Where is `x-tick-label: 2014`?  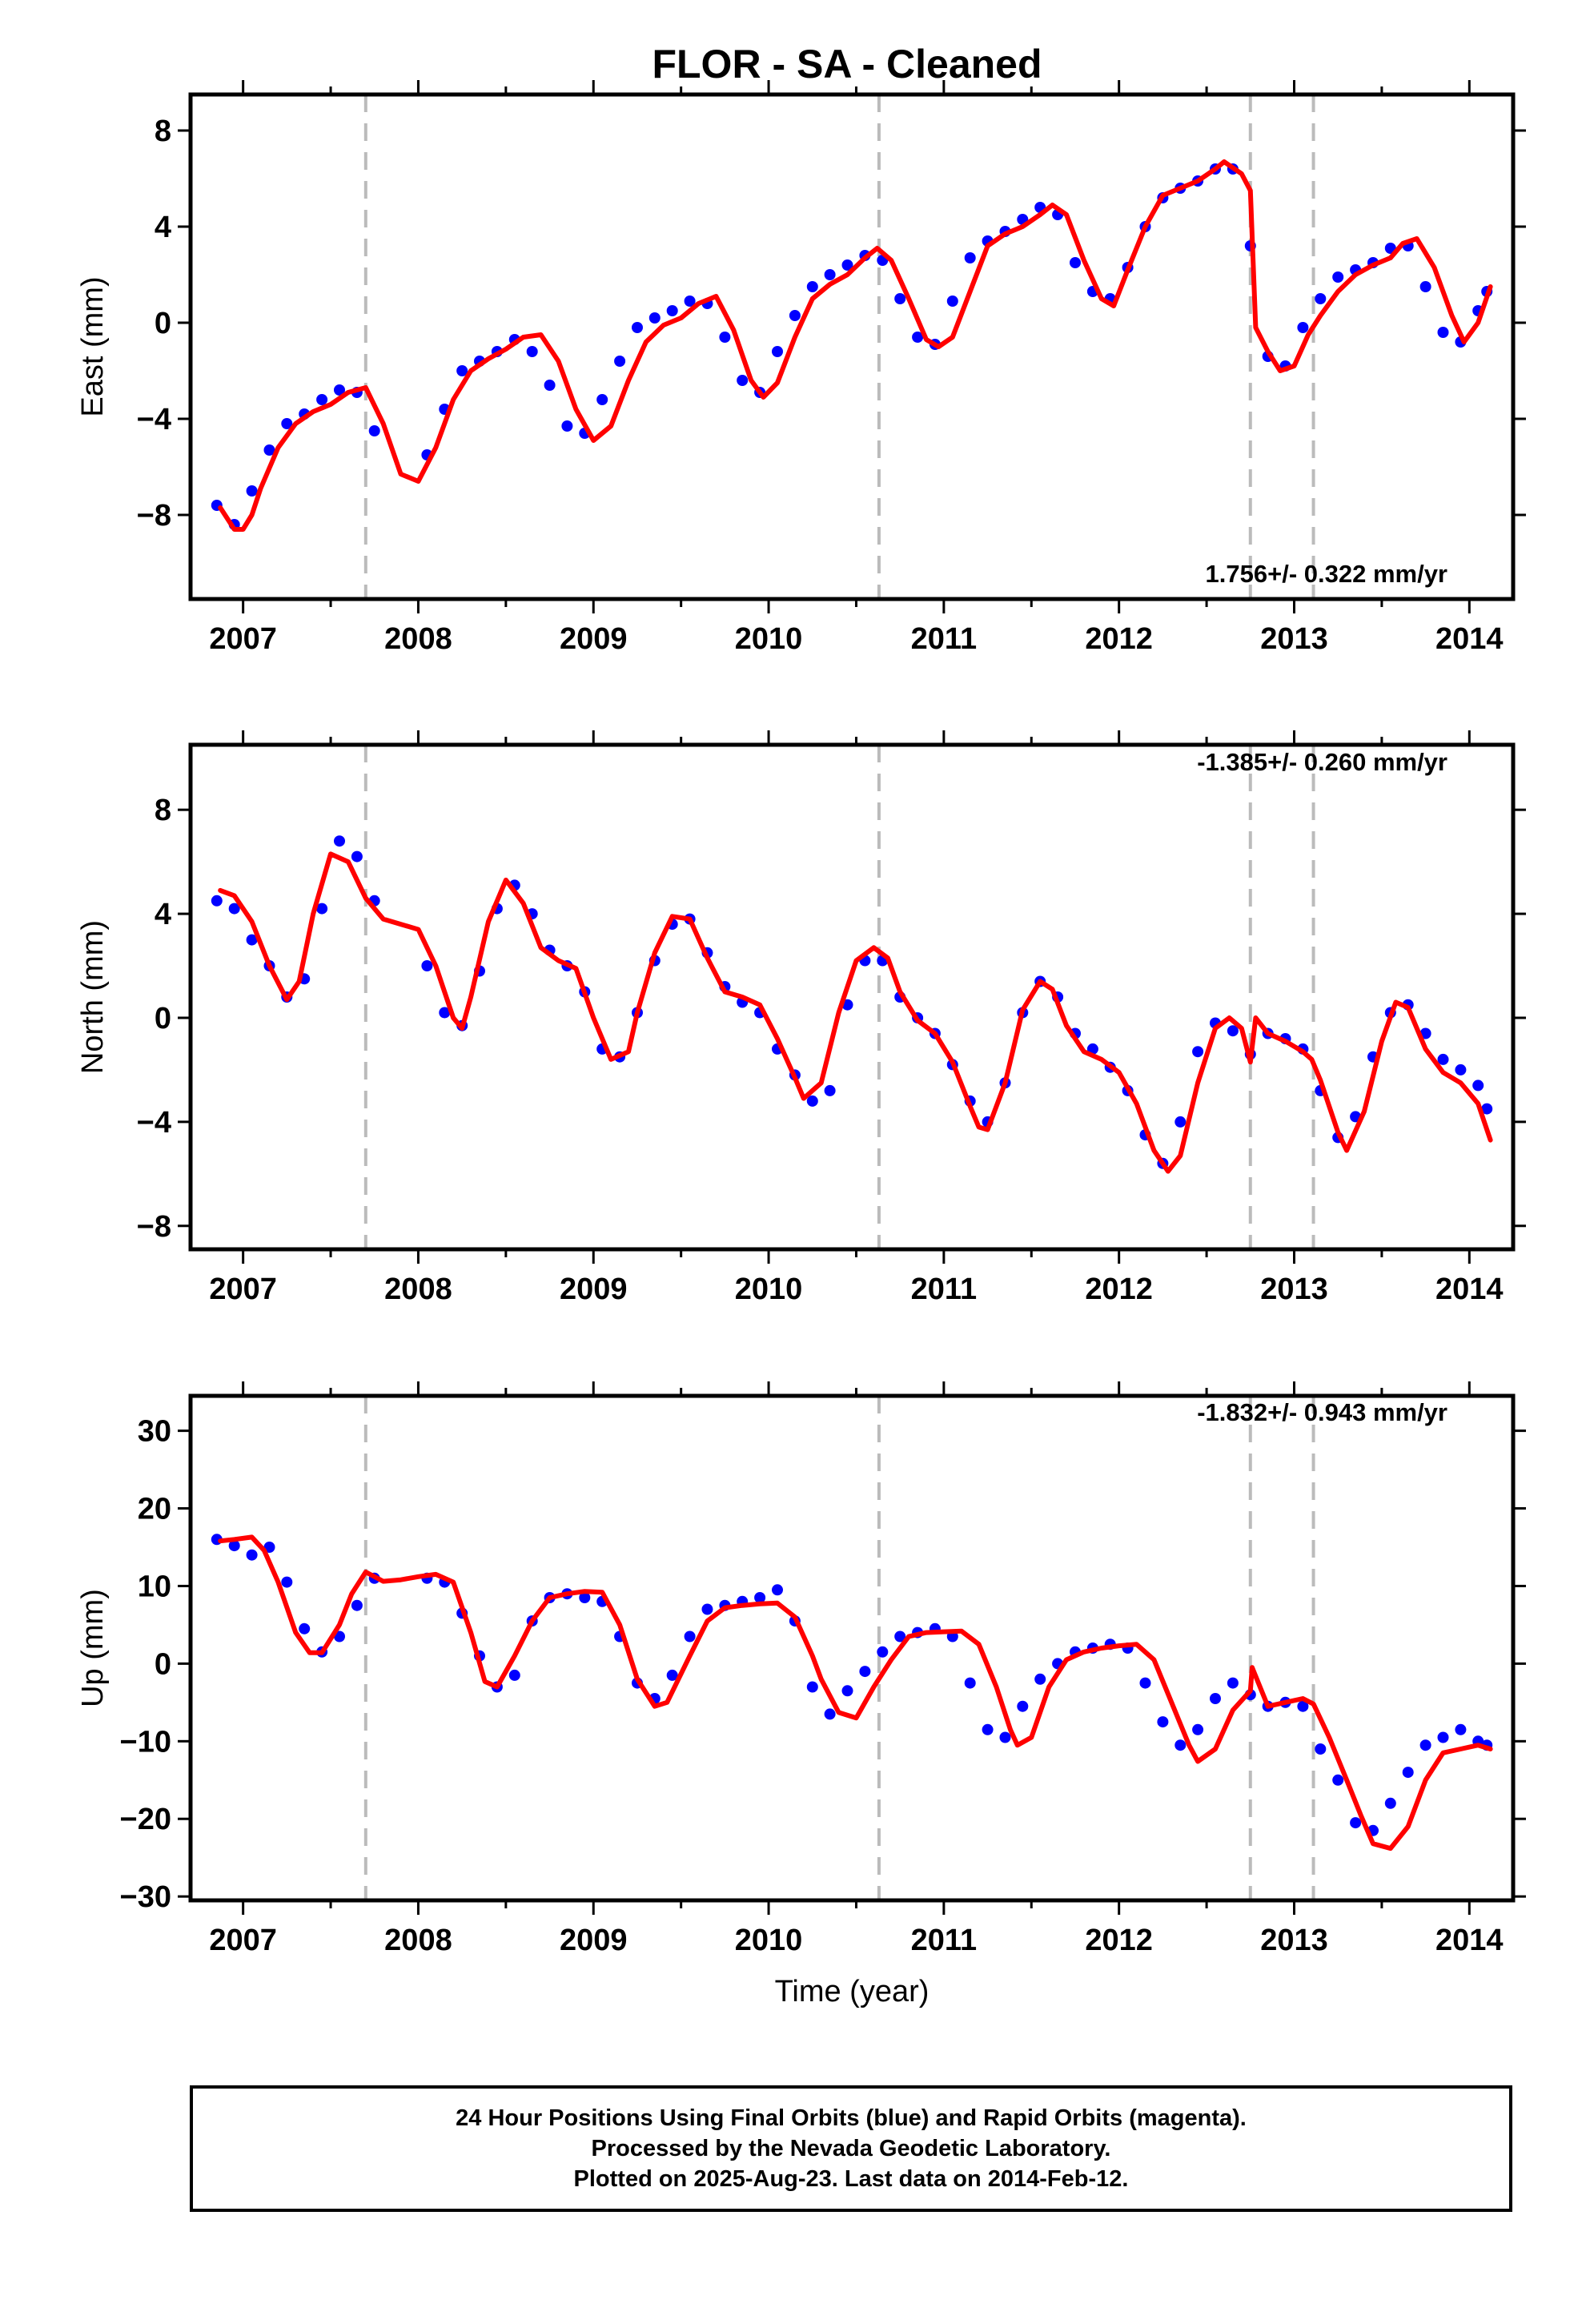 x-tick-label: 2014 is located at coordinates (1469, 1289).